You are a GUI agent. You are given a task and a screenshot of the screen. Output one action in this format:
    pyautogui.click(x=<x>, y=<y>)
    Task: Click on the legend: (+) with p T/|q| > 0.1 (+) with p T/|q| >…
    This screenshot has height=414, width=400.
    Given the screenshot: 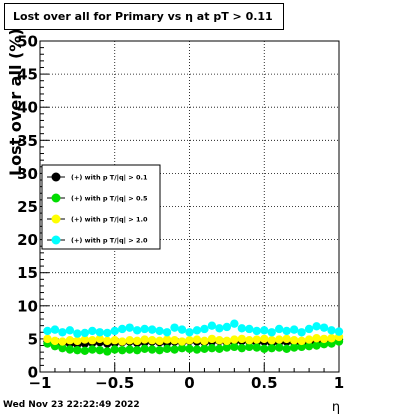 What is the action you would take?
    pyautogui.click(x=101, y=207)
    